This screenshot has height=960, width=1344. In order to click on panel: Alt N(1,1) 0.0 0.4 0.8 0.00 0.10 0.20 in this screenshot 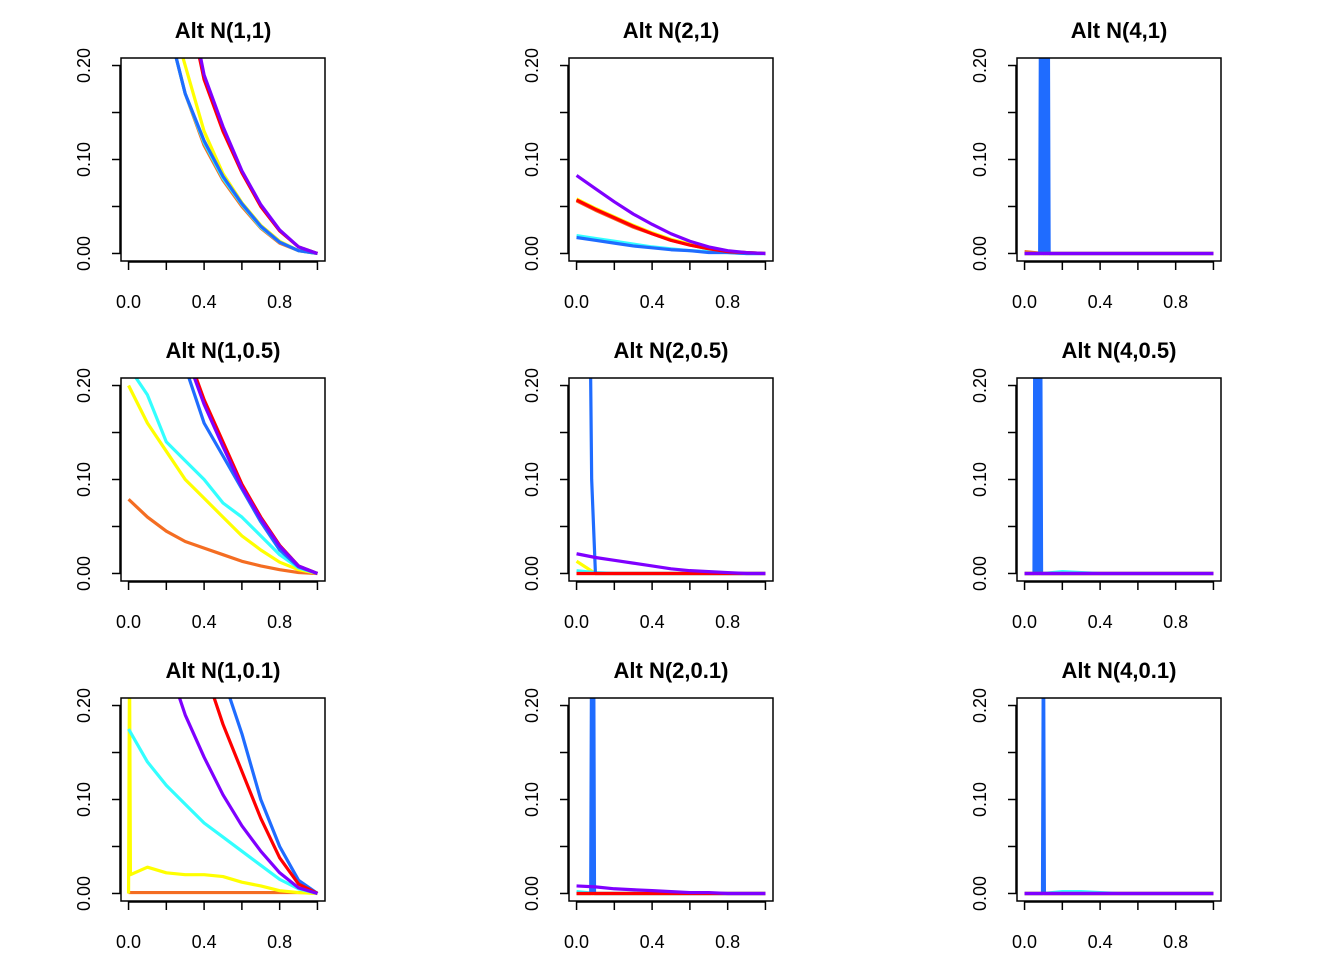, I will do `click(200, 165)`.